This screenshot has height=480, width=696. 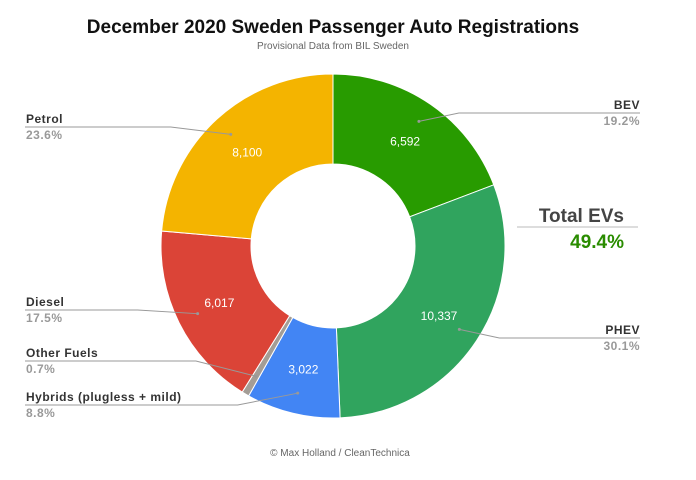 I want to click on value-label-petrol: 8,100, so click(x=247, y=152).